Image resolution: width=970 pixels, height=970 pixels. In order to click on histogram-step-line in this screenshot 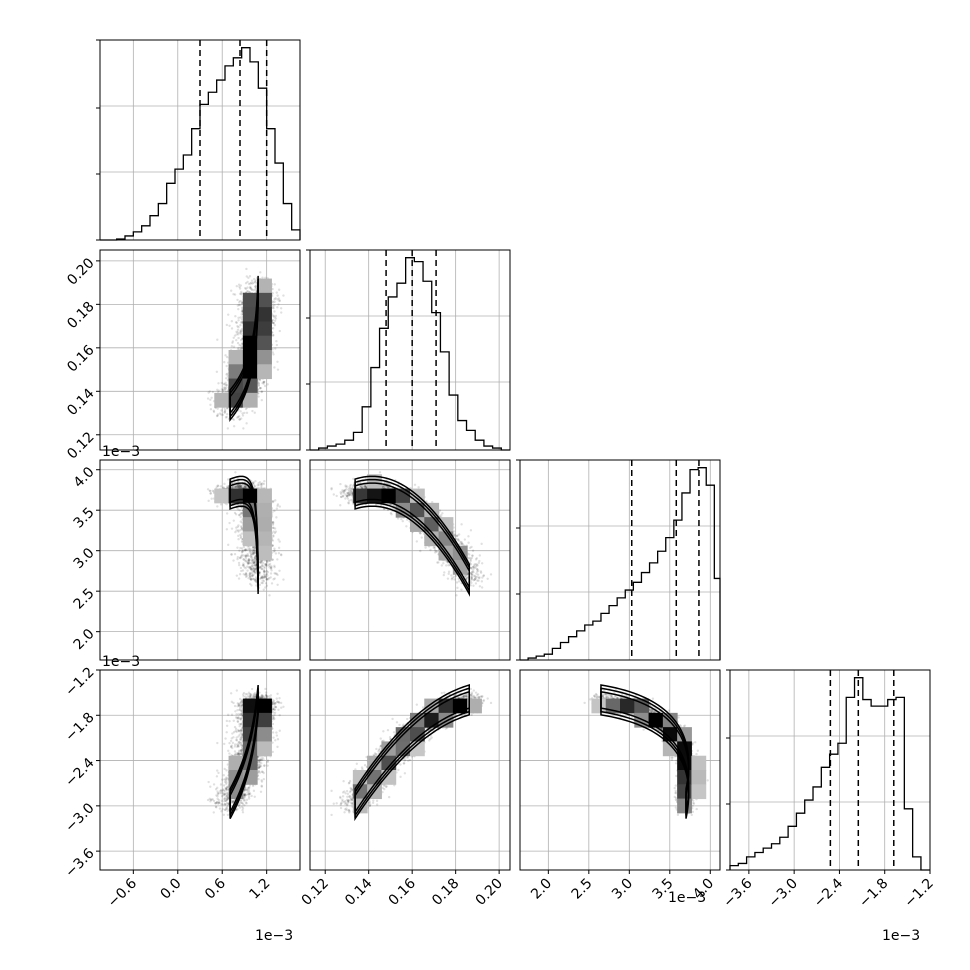, I will do `click(829, 774)`.